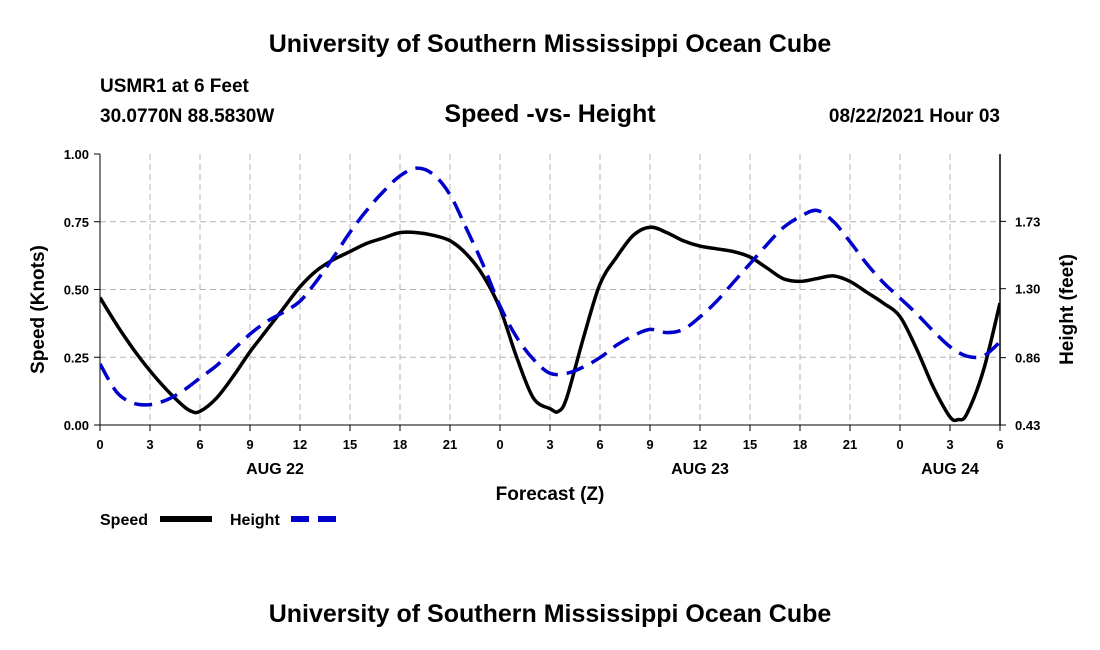  I want to click on date-label: AUG 22, so click(275, 469).